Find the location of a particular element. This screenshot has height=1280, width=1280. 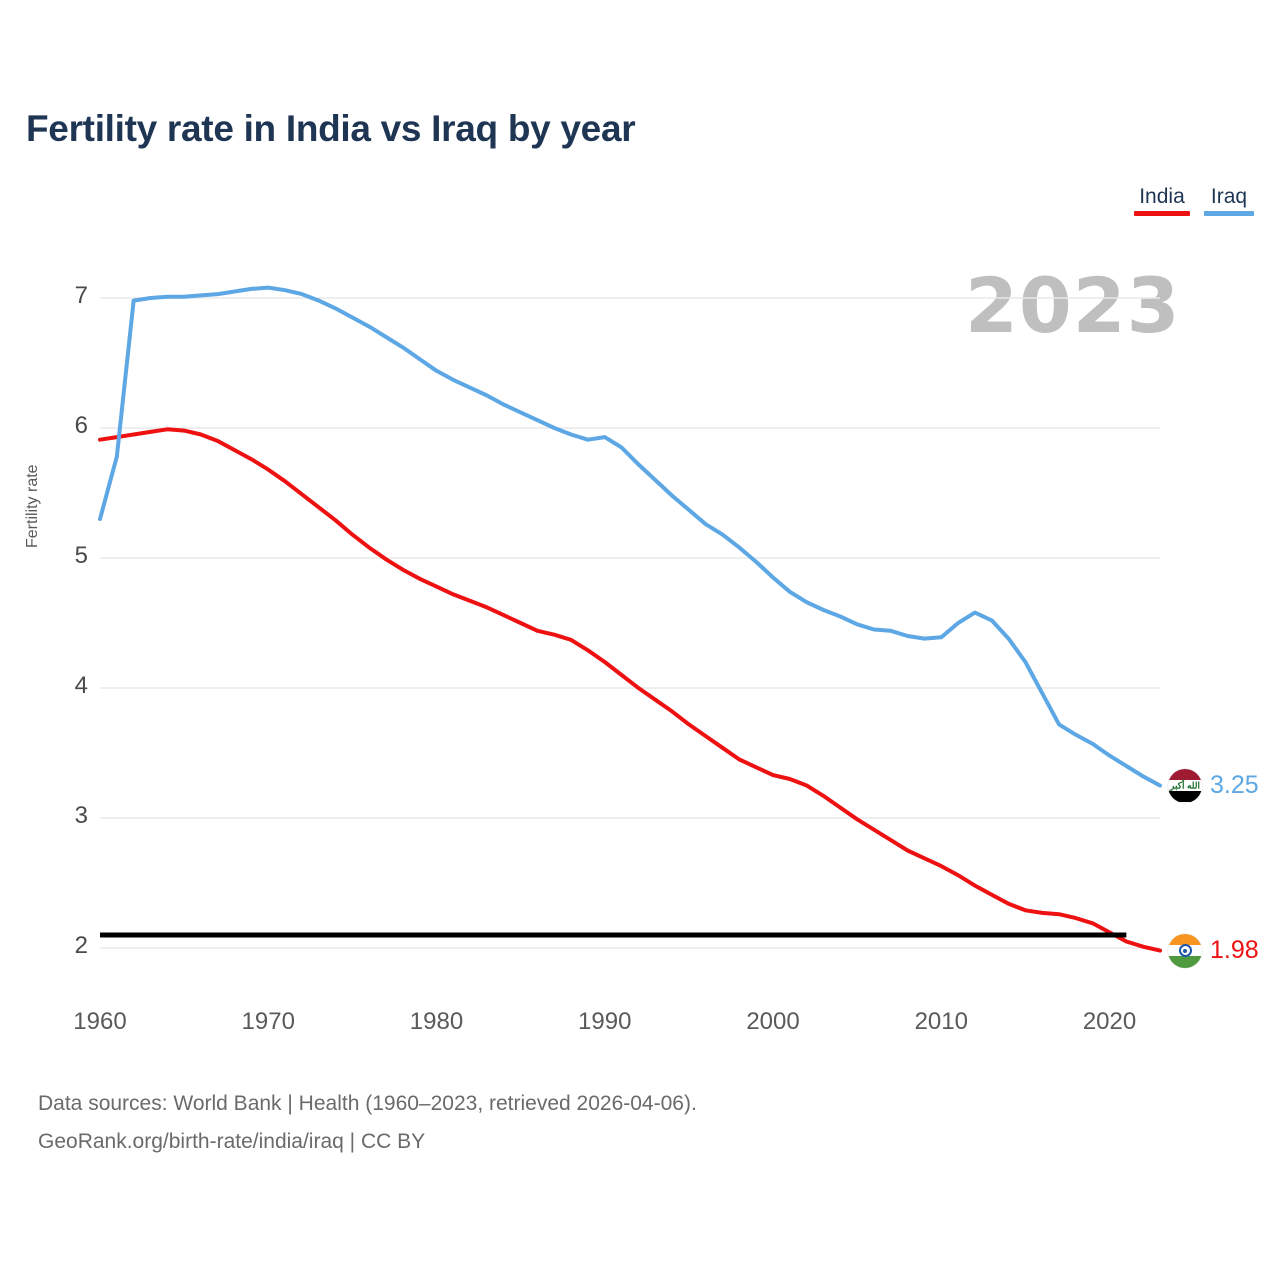

x-tick-label: 1960 is located at coordinates (100, 1021).